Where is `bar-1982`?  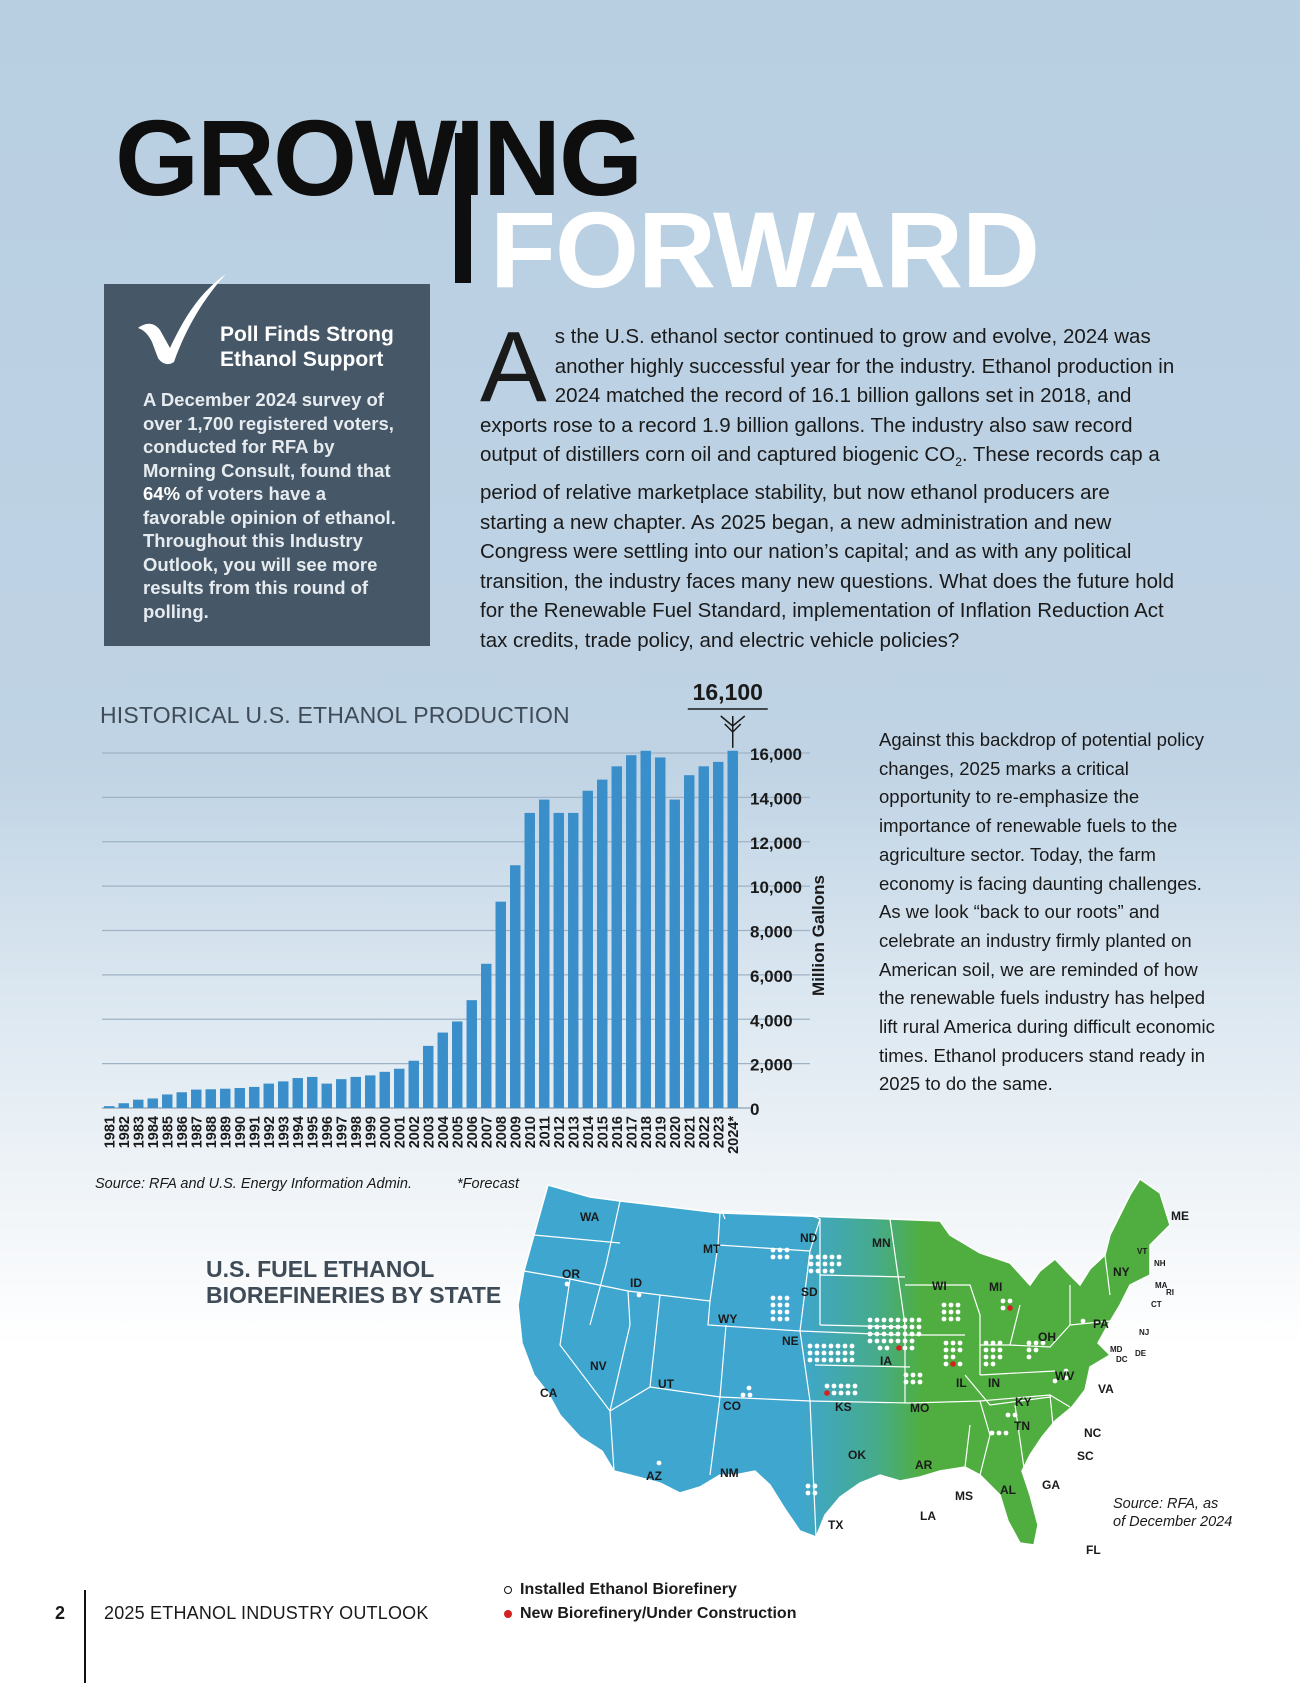 bar-1982 is located at coordinates (123, 1105).